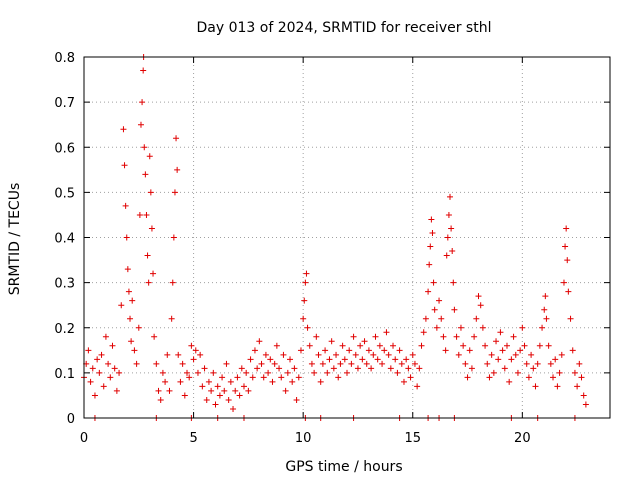  Describe the element at coordinates (193, 438) in the screenshot. I see `x-tick-label: 5` at that location.